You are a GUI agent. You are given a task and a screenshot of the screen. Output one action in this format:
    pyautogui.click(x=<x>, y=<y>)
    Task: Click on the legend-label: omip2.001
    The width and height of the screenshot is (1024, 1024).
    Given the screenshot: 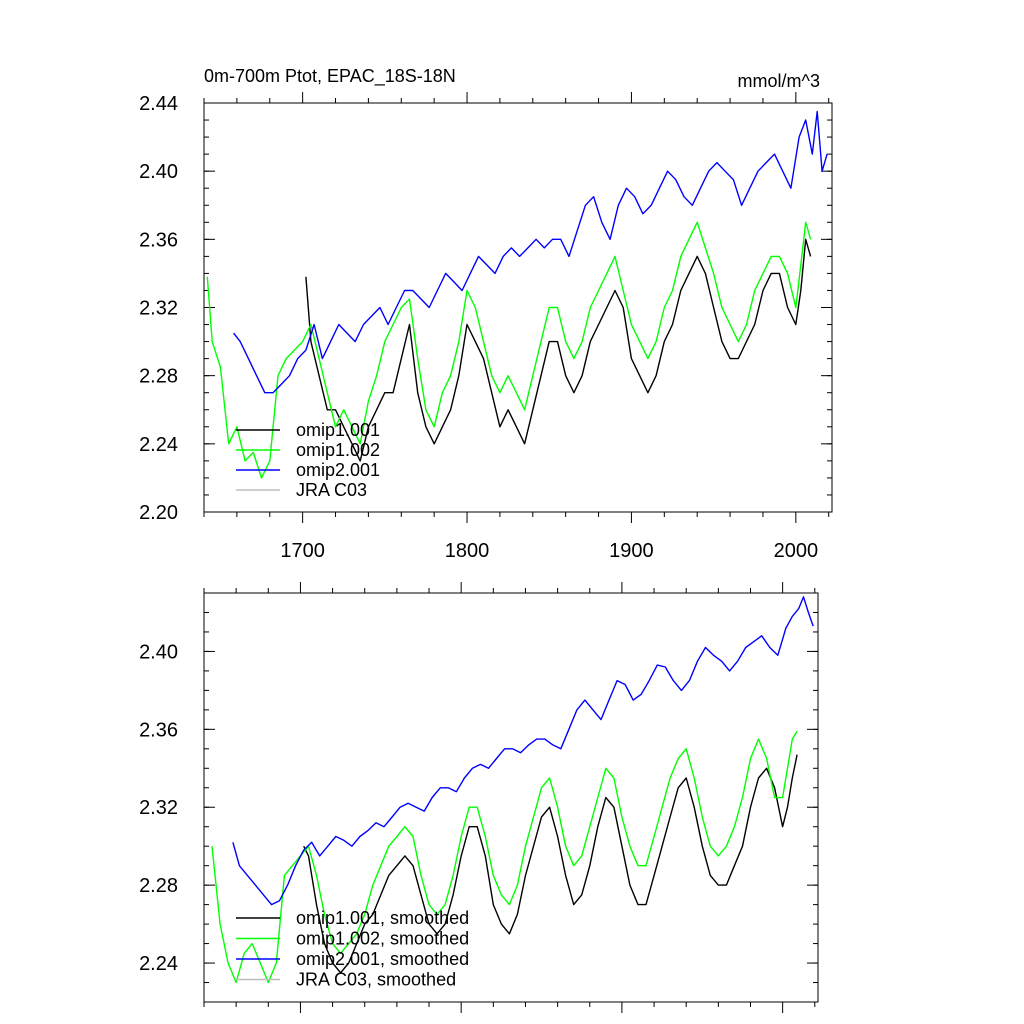 What is the action you would take?
    pyautogui.click(x=338, y=470)
    